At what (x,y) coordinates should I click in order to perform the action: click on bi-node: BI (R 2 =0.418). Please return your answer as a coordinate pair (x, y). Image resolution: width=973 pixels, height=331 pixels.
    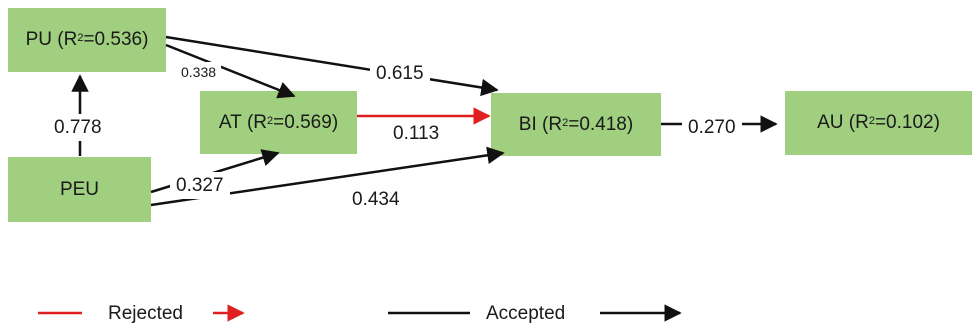
    Looking at the image, I should click on (576, 124).